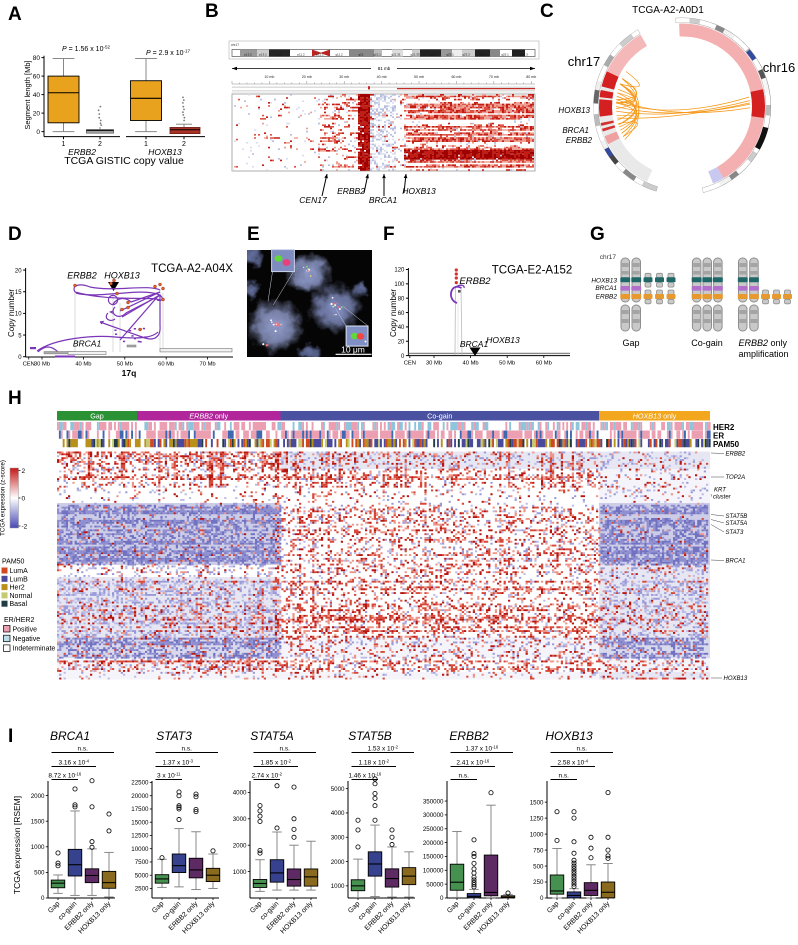 The image size is (798, 945). Describe the element at coordinates (720, 491) in the screenshot. I see `svg-text: KRT` at that location.